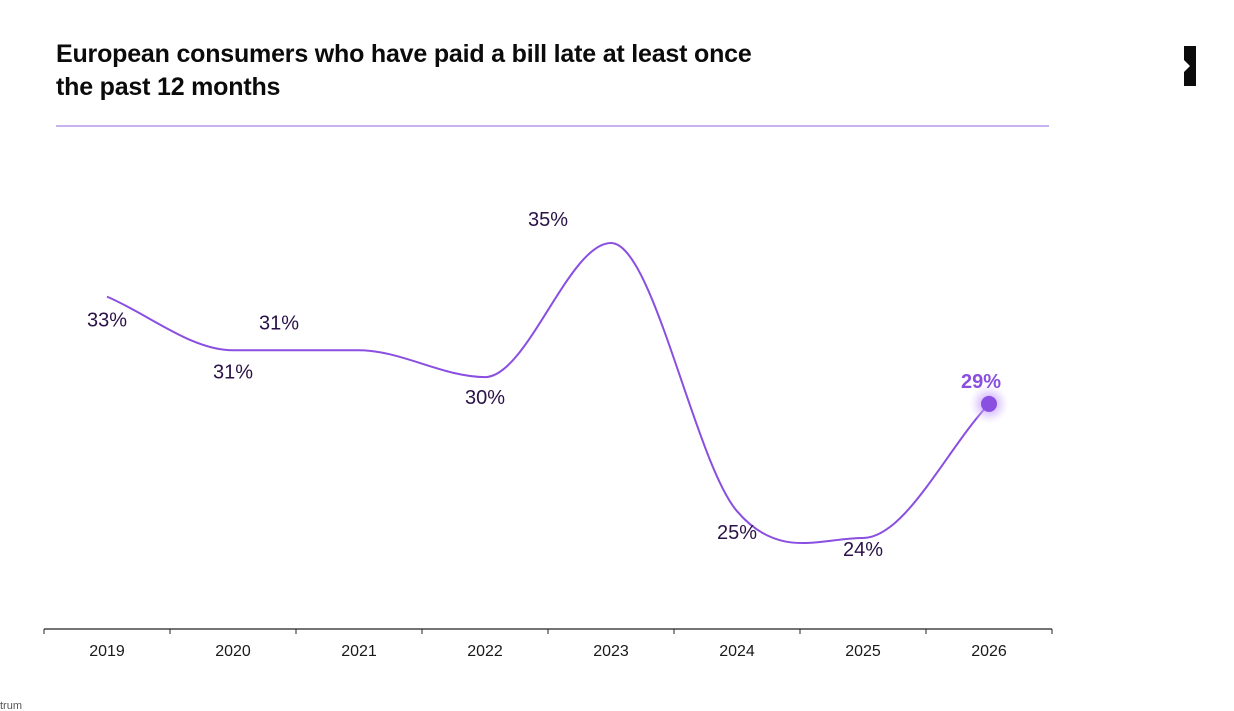 This screenshot has width=1234, height=711. I want to click on x-tick-label-2025: 2025, so click(863, 651).